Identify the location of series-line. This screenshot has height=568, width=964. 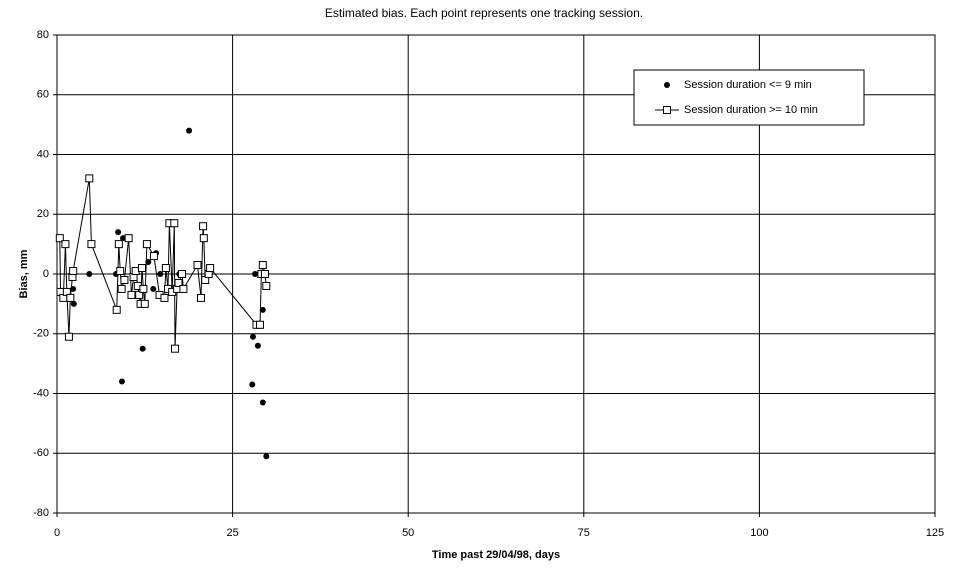
(163, 263).